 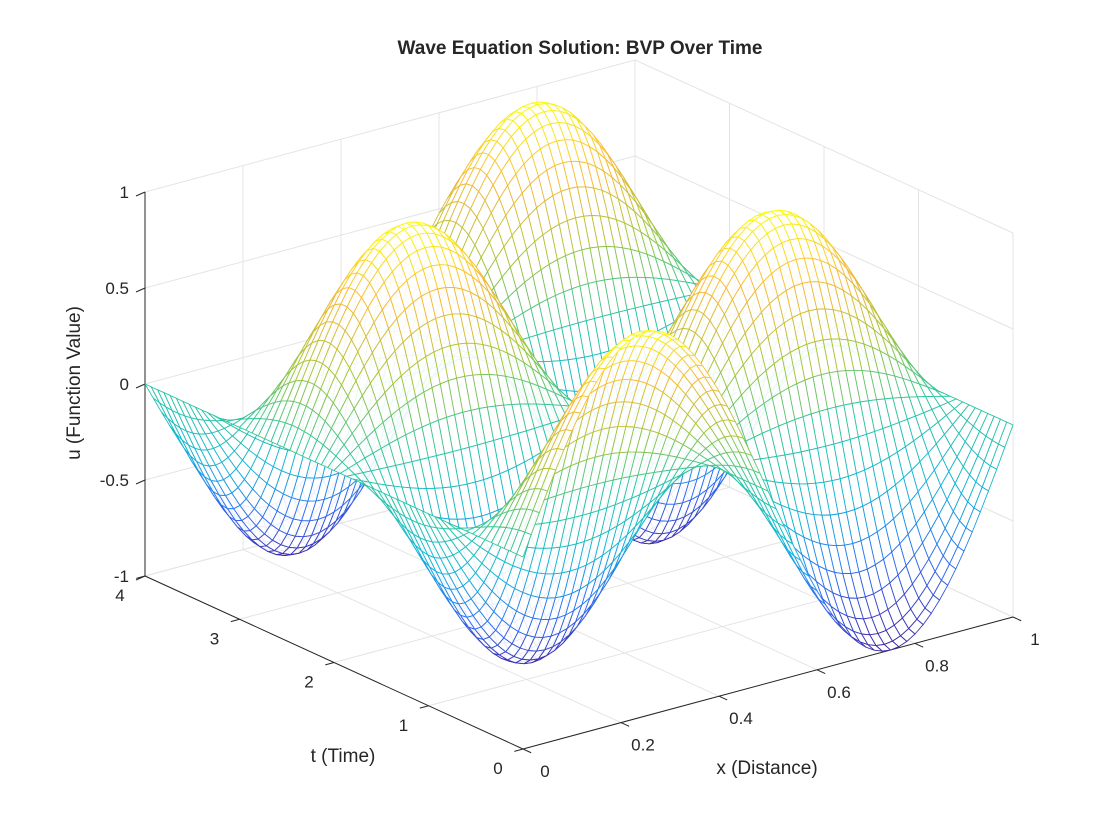 I want to click on x-axis-label: x (Distance), so click(x=766, y=768).